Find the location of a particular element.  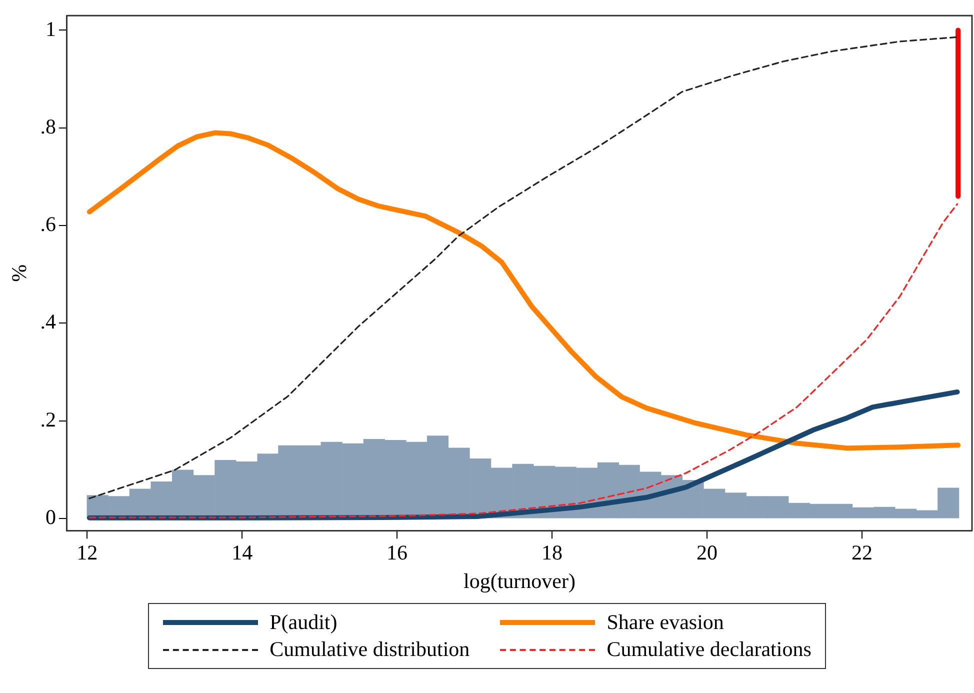

y-axis-title: % is located at coordinates (19, 273).